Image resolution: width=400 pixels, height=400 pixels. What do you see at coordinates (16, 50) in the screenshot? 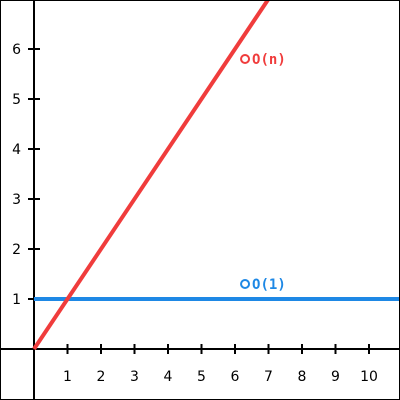
I see `y-tick-label: 6` at bounding box center [16, 50].